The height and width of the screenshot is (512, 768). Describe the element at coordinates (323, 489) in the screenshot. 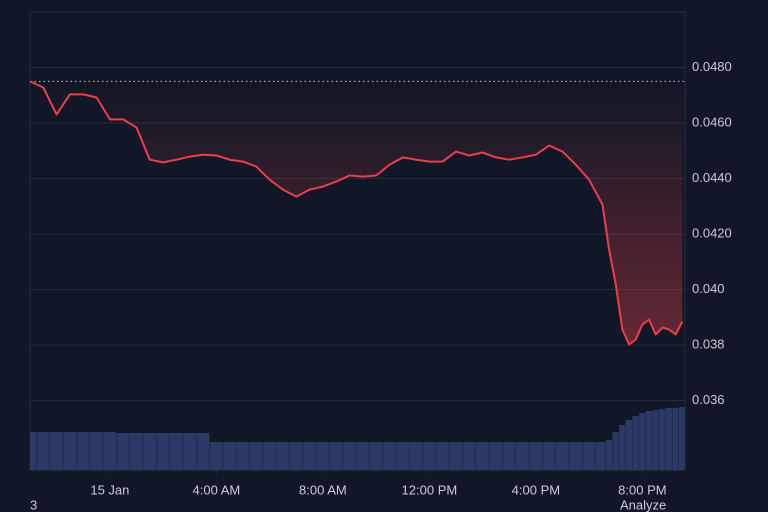

I see `x-tick-label: 8:00 AM` at that location.